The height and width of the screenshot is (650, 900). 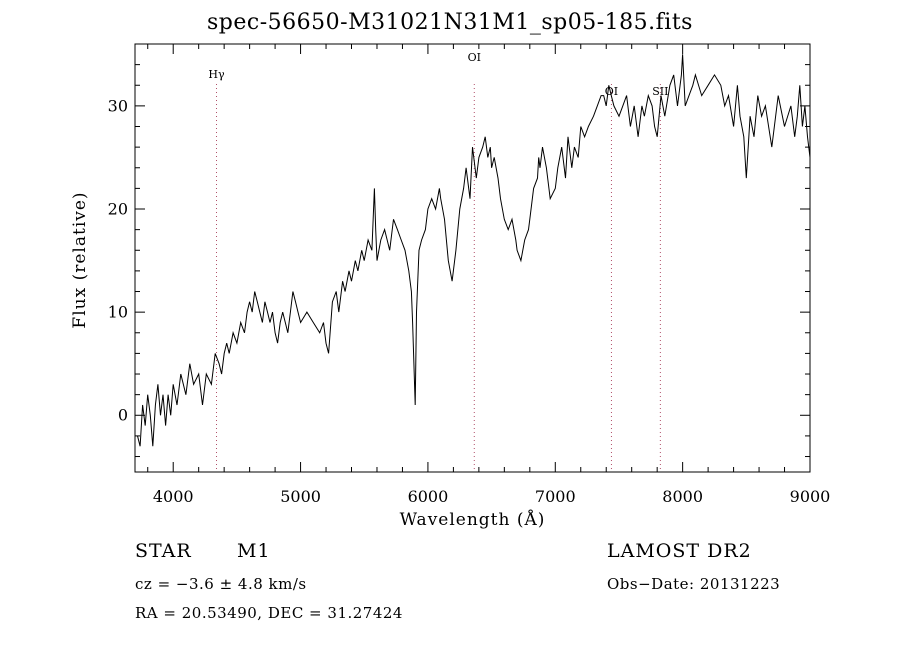 I want to click on x-tick-label: 5000, so click(x=300, y=496).